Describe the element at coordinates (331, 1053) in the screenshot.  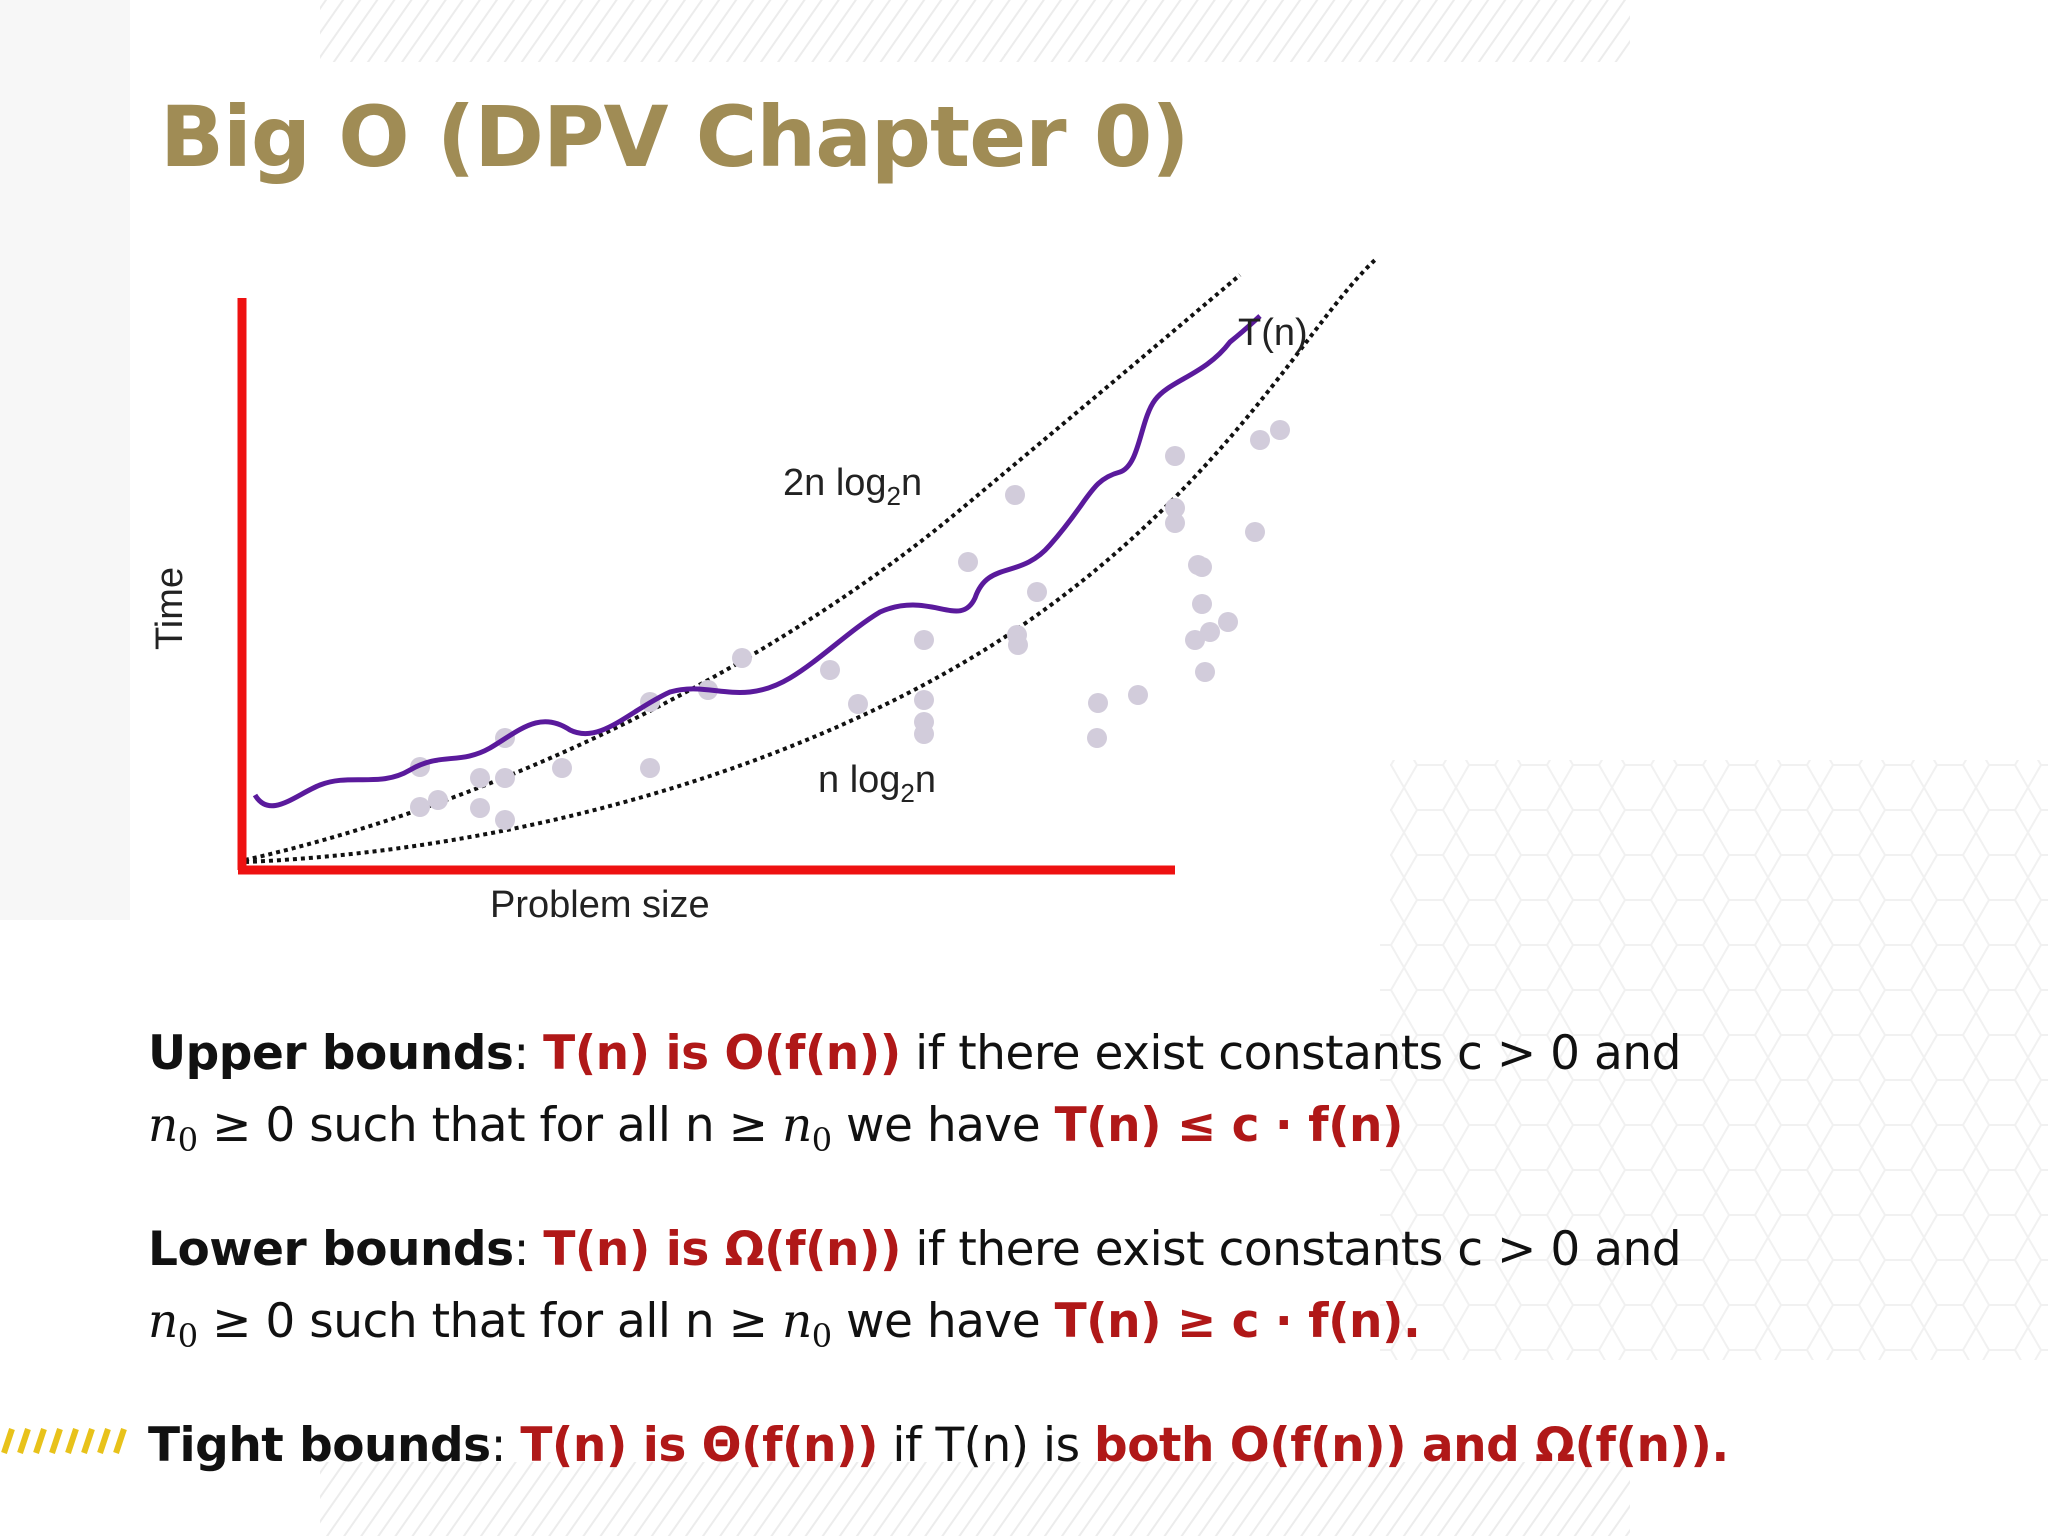
I see `upper-bounds-term: Upper bounds` at that location.